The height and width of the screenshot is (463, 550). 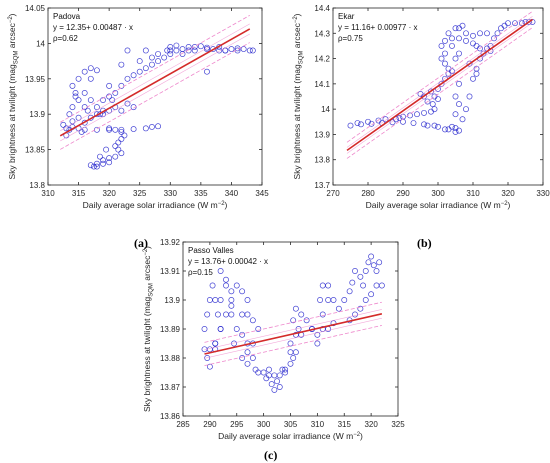 What do you see at coordinates (403, 193) in the screenshot?
I see `x-tick-label: 290` at bounding box center [403, 193].